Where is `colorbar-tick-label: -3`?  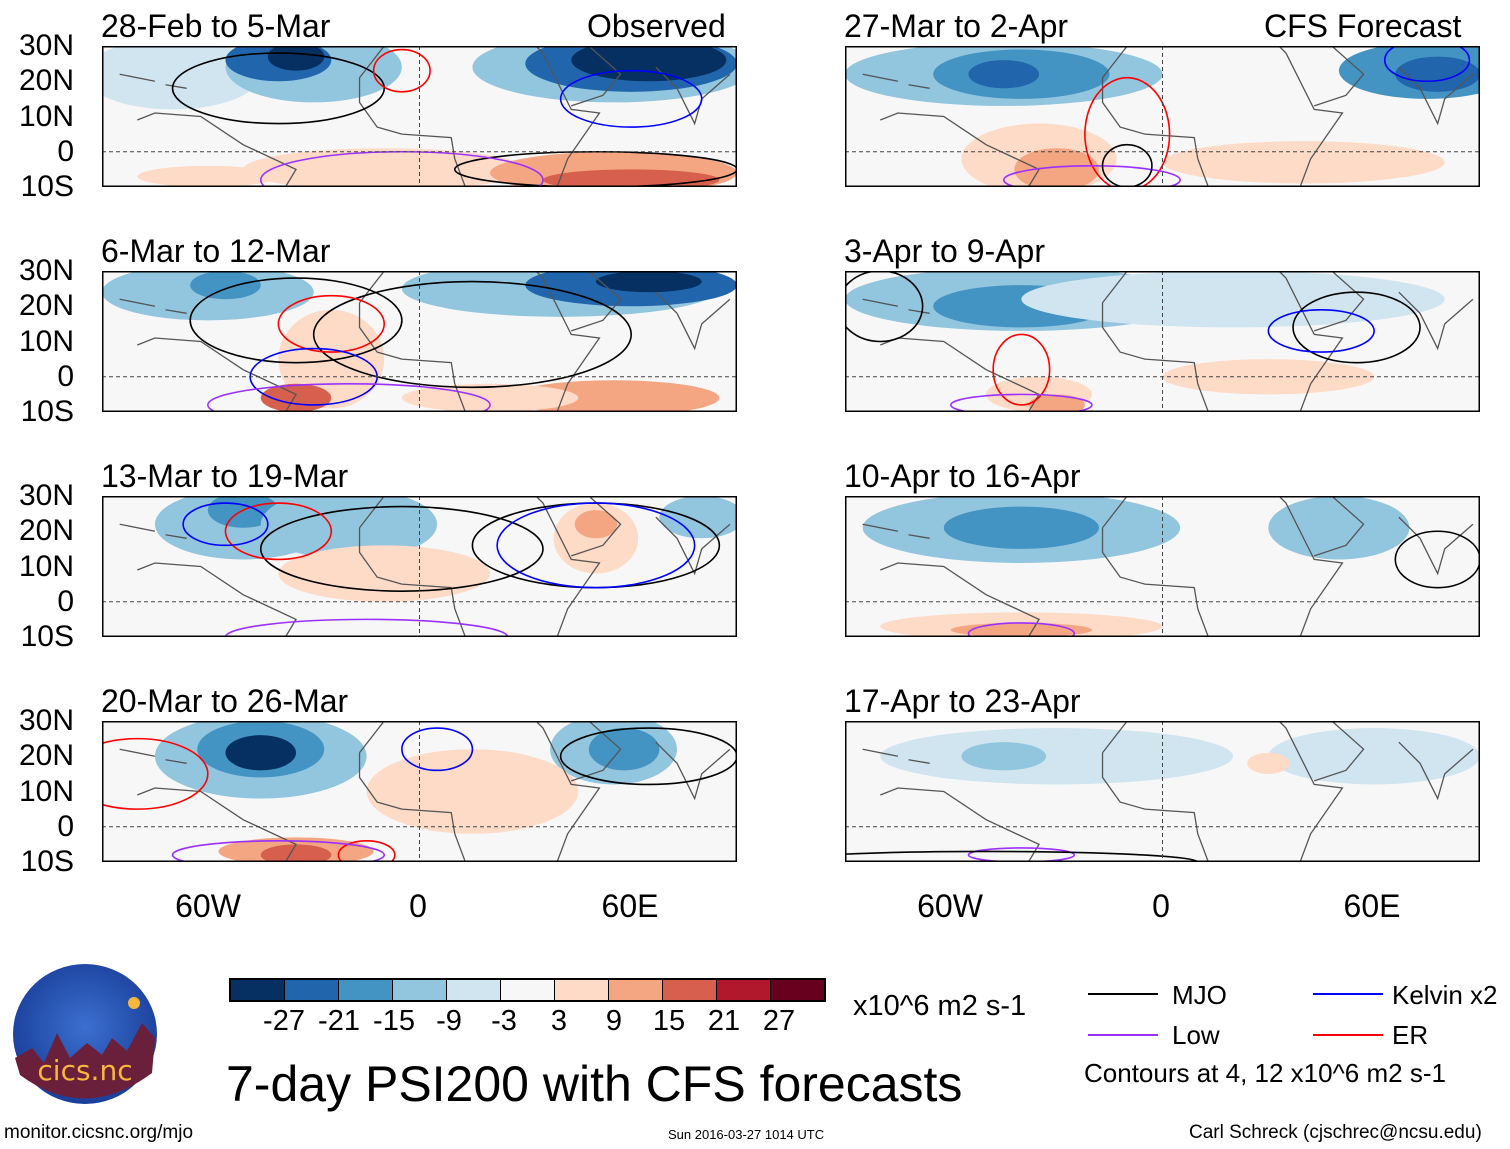
colorbar-tick-label: -3 is located at coordinates (504, 1021).